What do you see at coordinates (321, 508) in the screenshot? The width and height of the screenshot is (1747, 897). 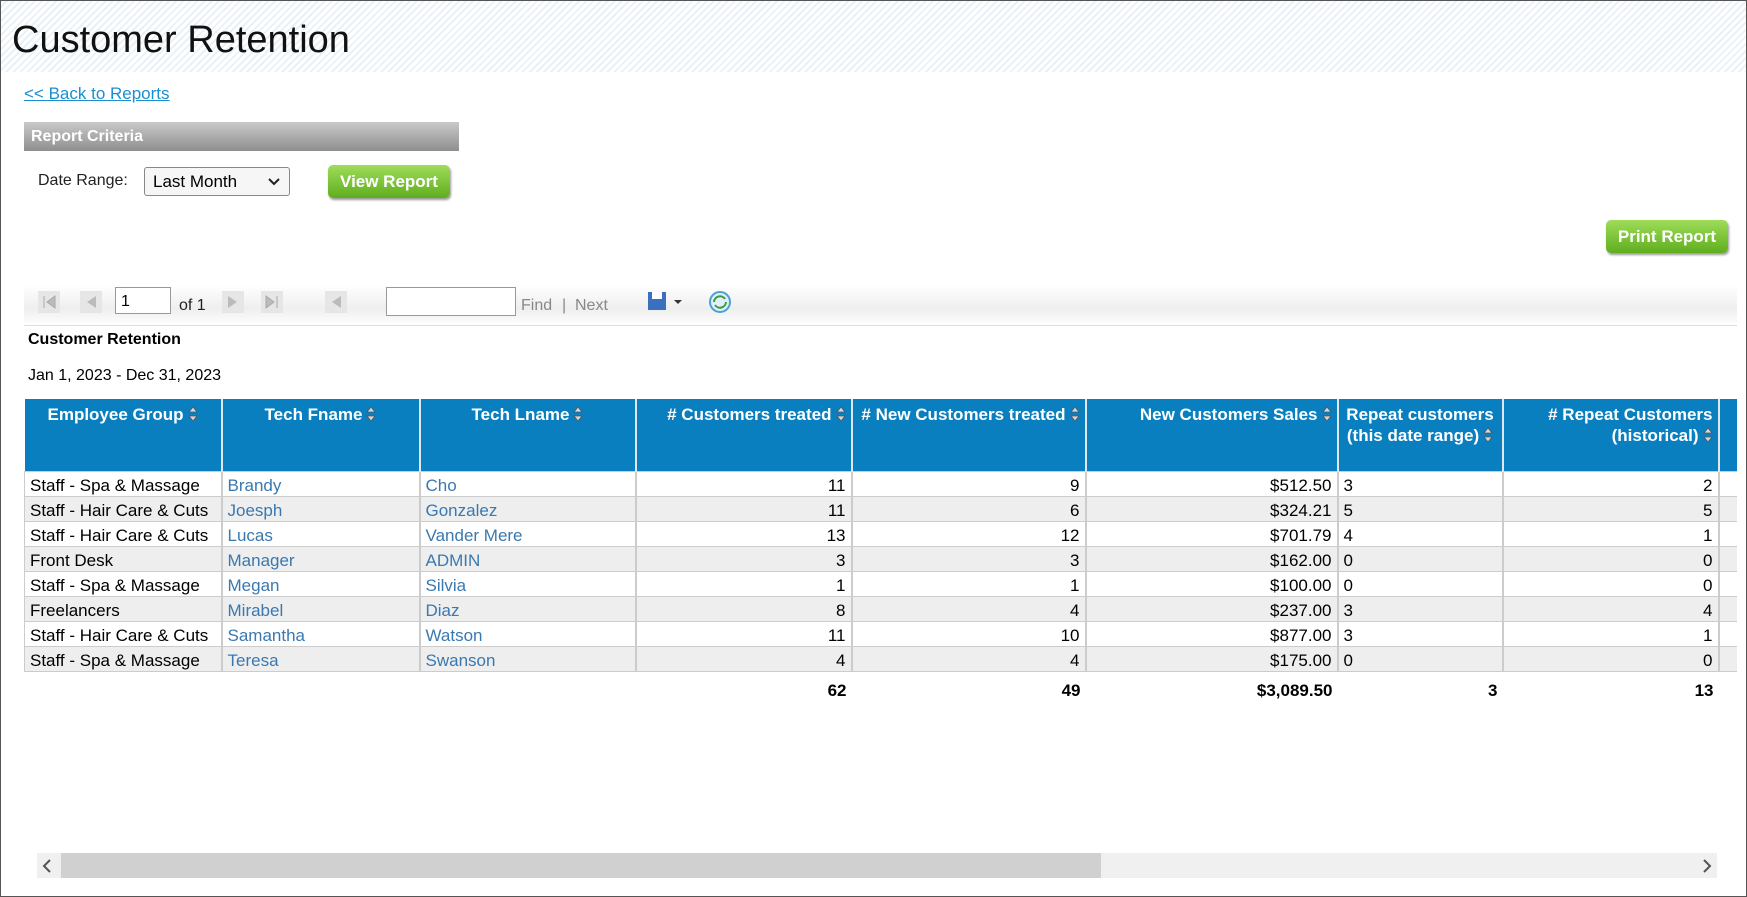 I see `cell: Joesph` at bounding box center [321, 508].